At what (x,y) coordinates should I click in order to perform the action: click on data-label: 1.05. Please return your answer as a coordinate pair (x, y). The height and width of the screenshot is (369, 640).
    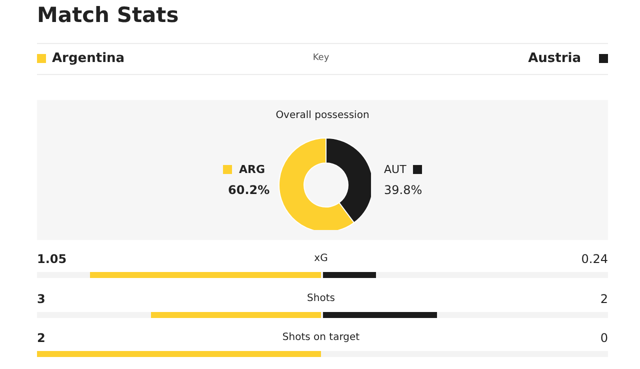
    Looking at the image, I should click on (52, 259).